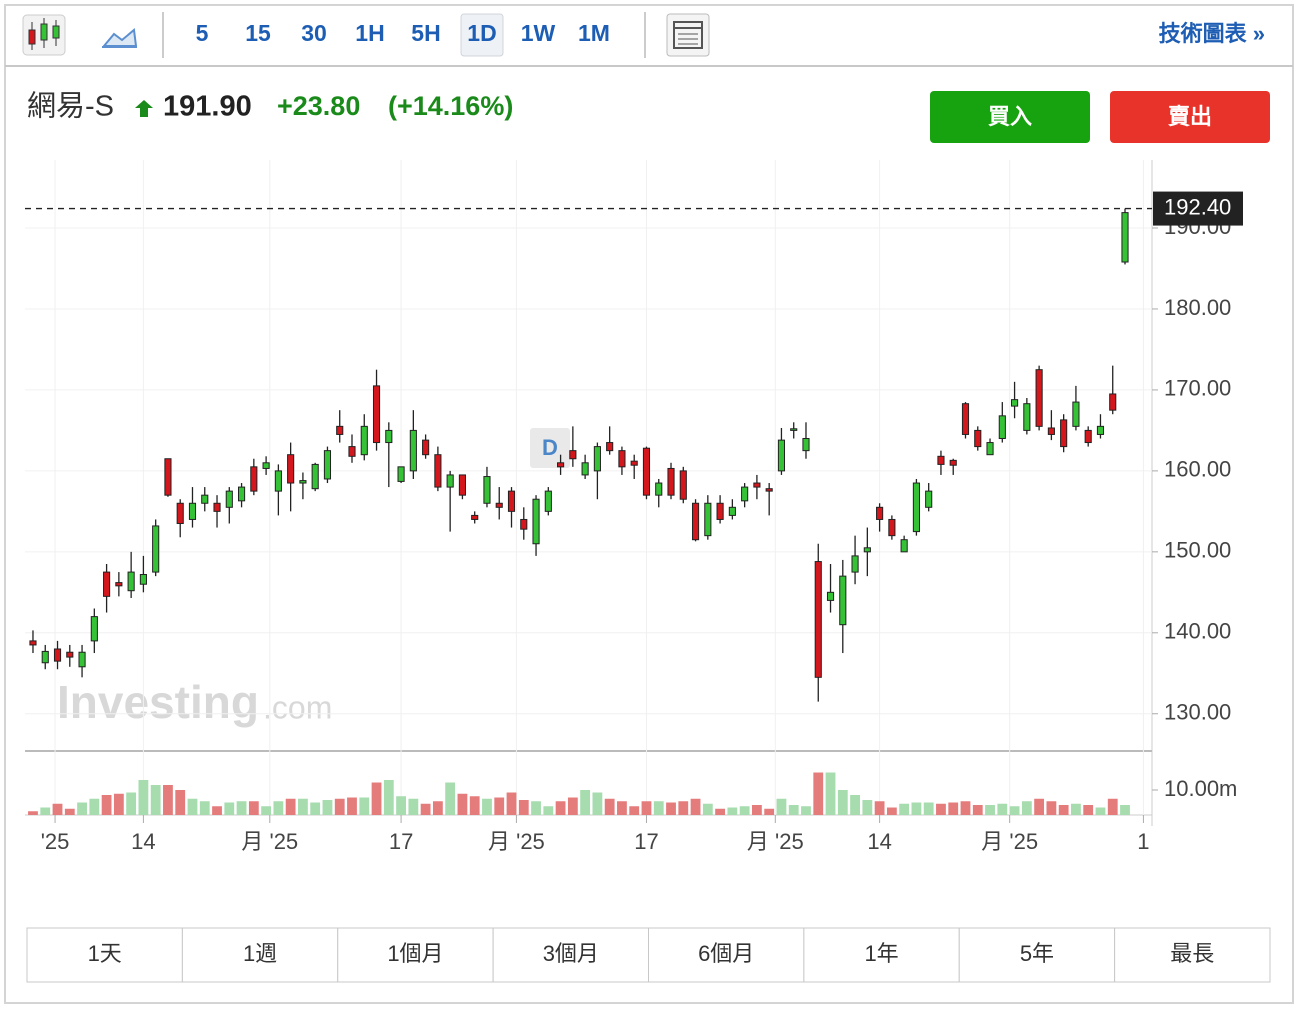 This screenshot has height=1016, width=1299. What do you see at coordinates (158, 702) in the screenshot?
I see `watermark: Investing` at bounding box center [158, 702].